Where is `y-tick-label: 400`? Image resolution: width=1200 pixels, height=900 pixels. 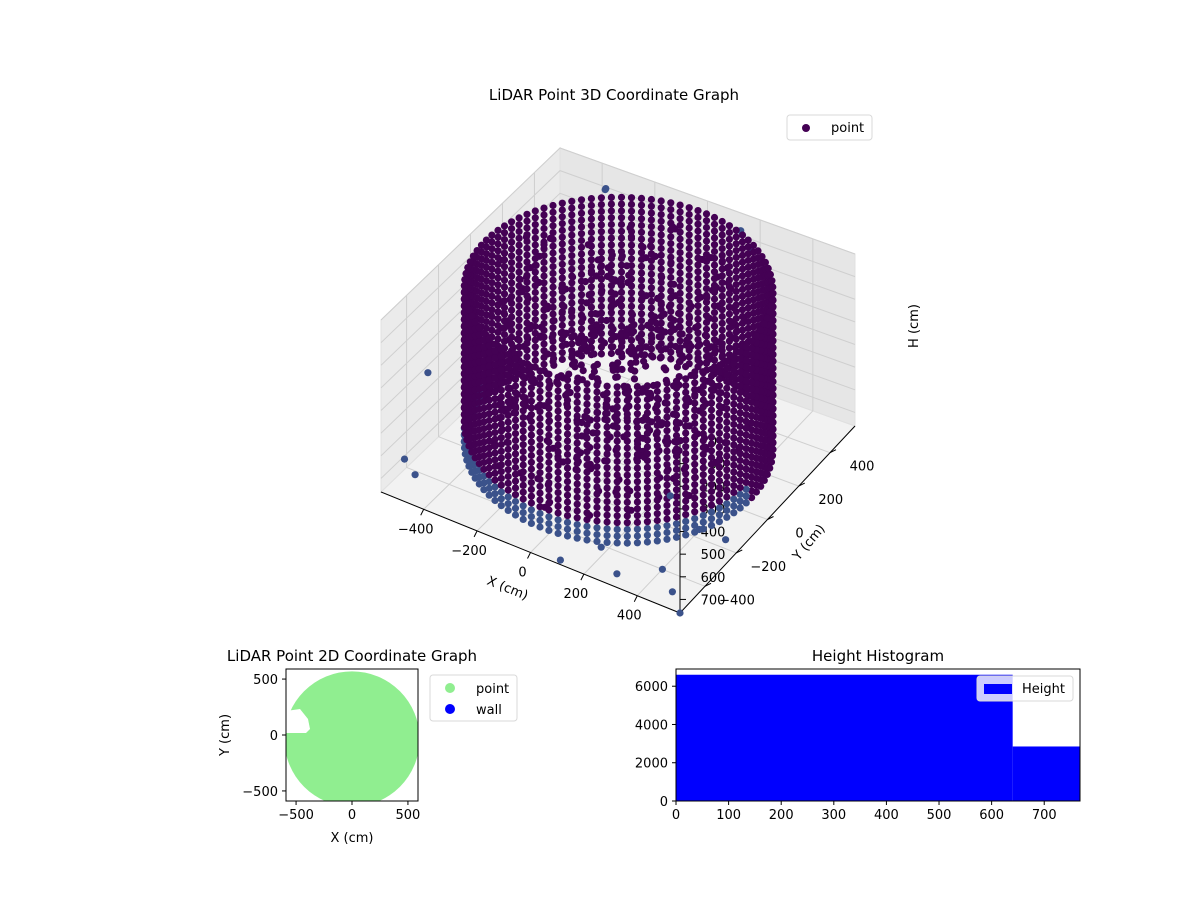 y-tick-label: 400 is located at coordinates (862, 467).